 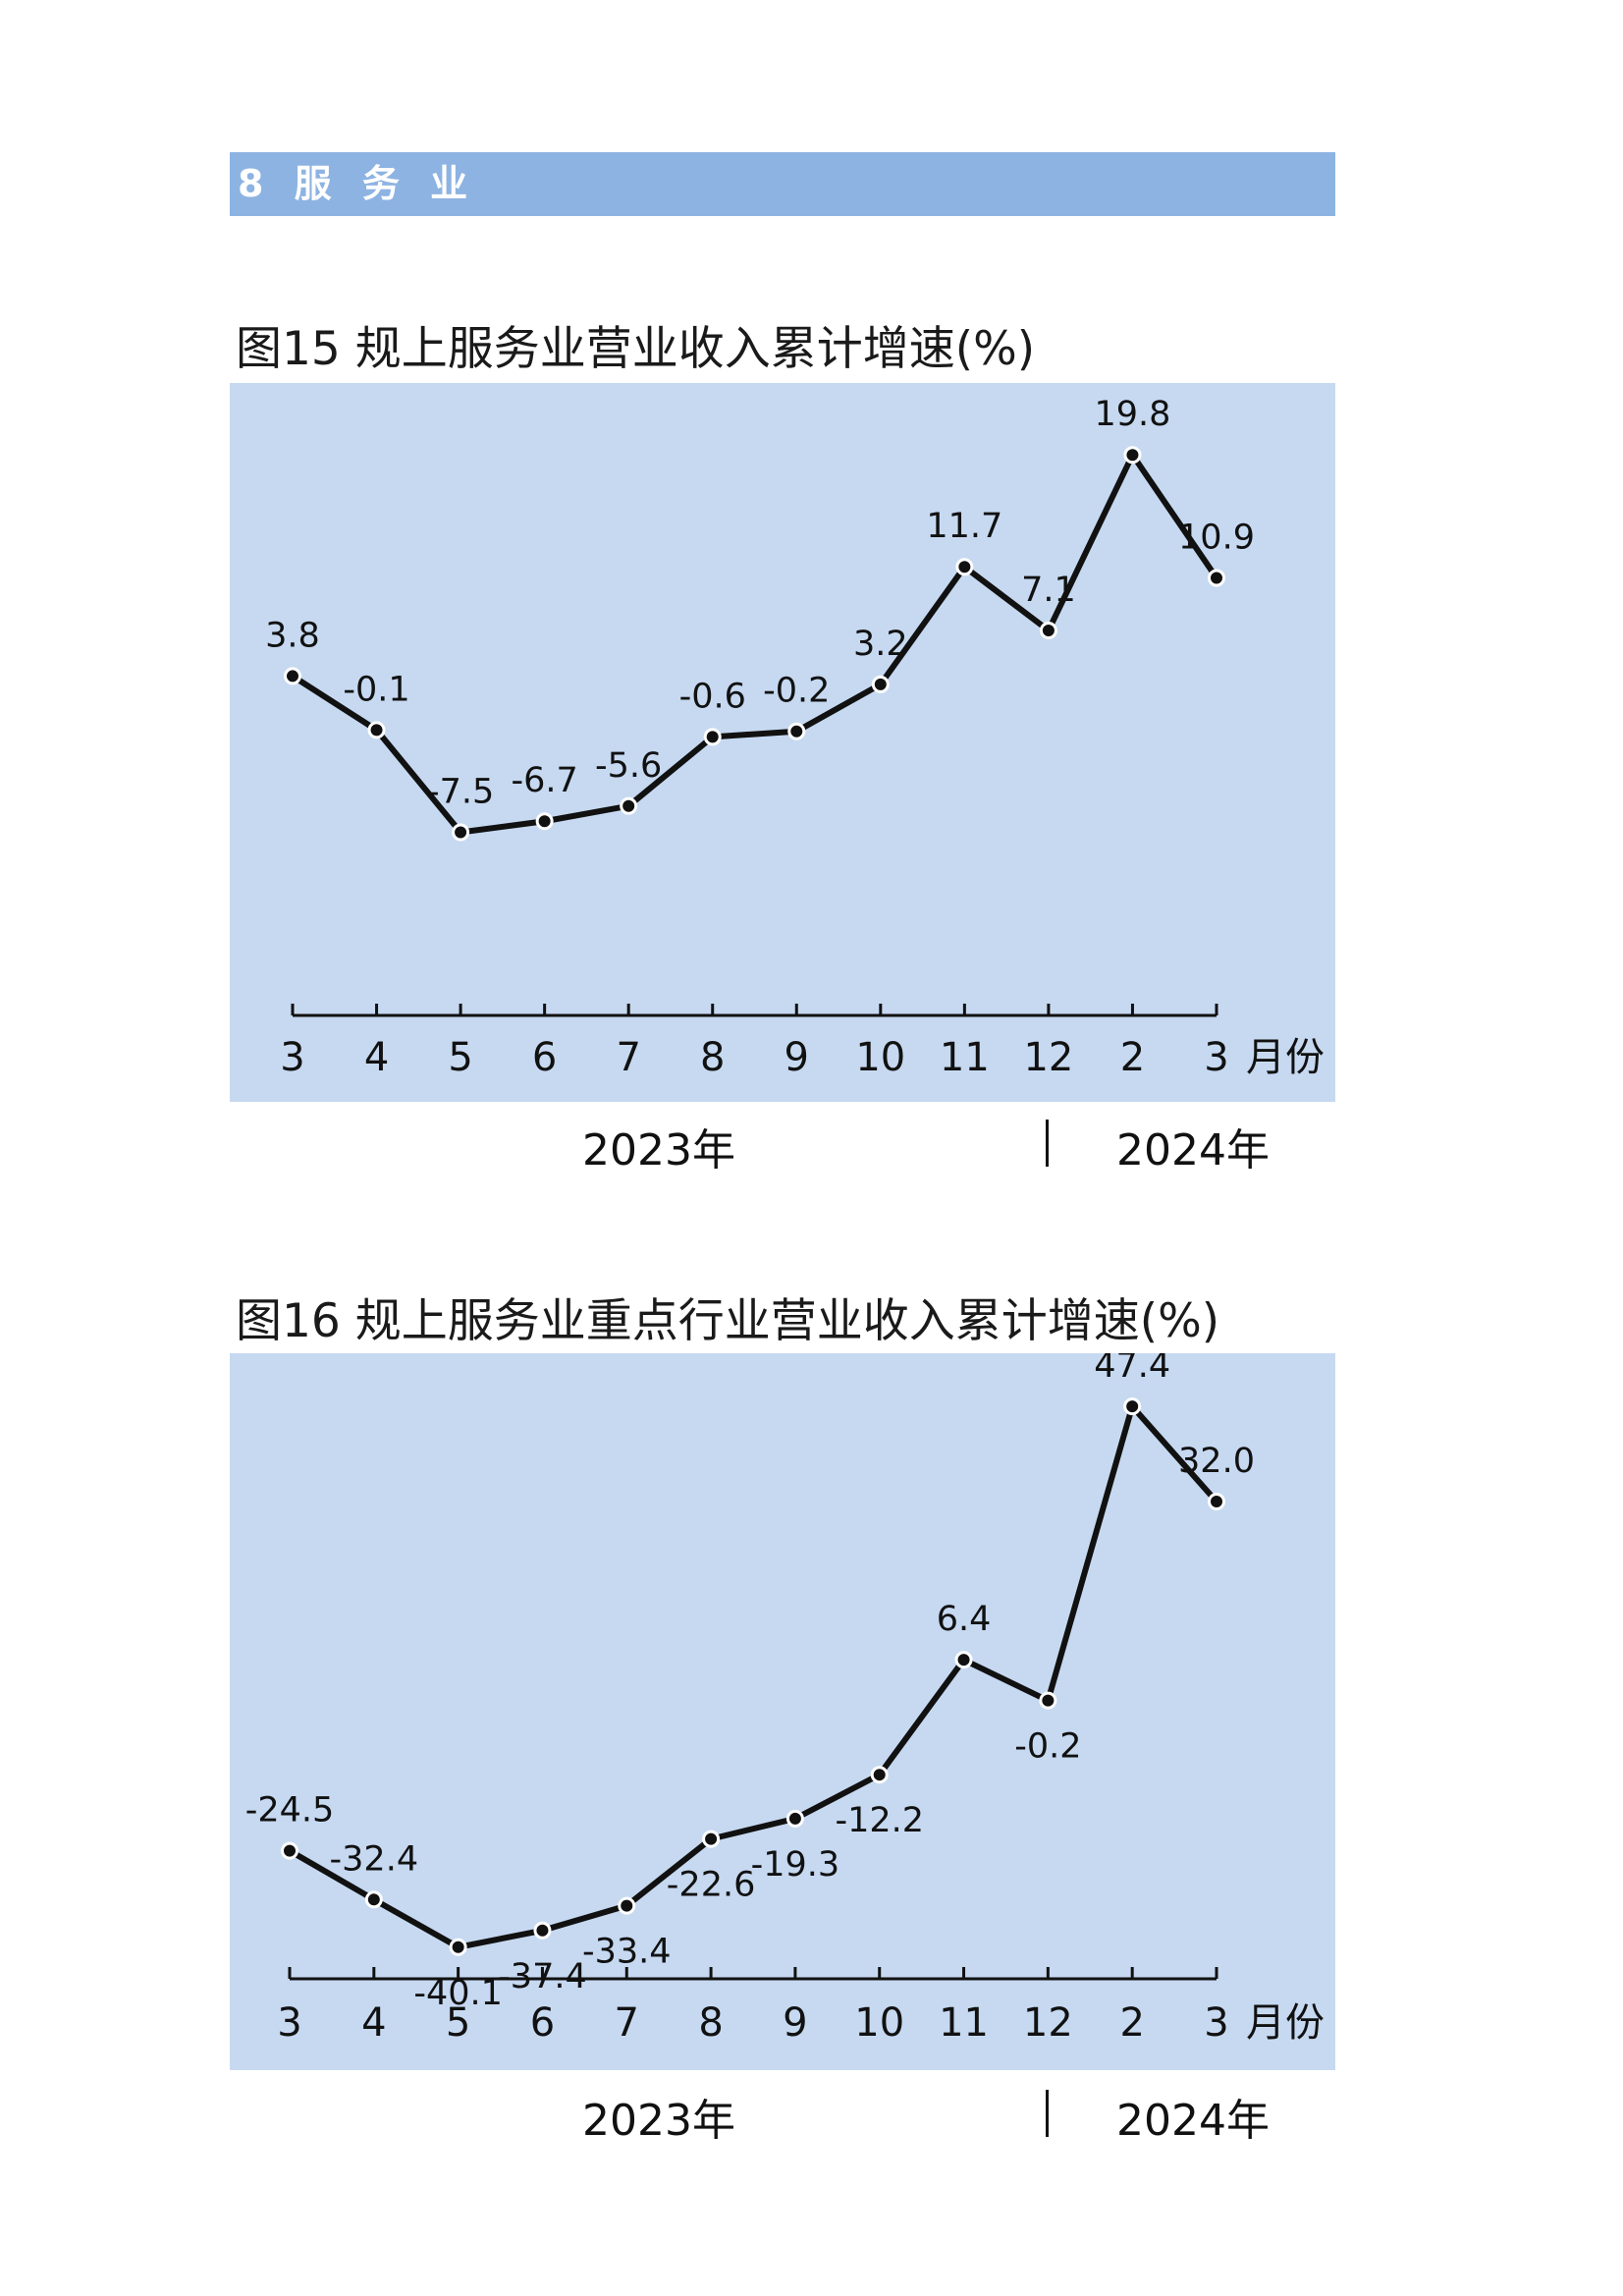 I want to click on figure-15-data-label: 10.9, so click(x=1216, y=537).